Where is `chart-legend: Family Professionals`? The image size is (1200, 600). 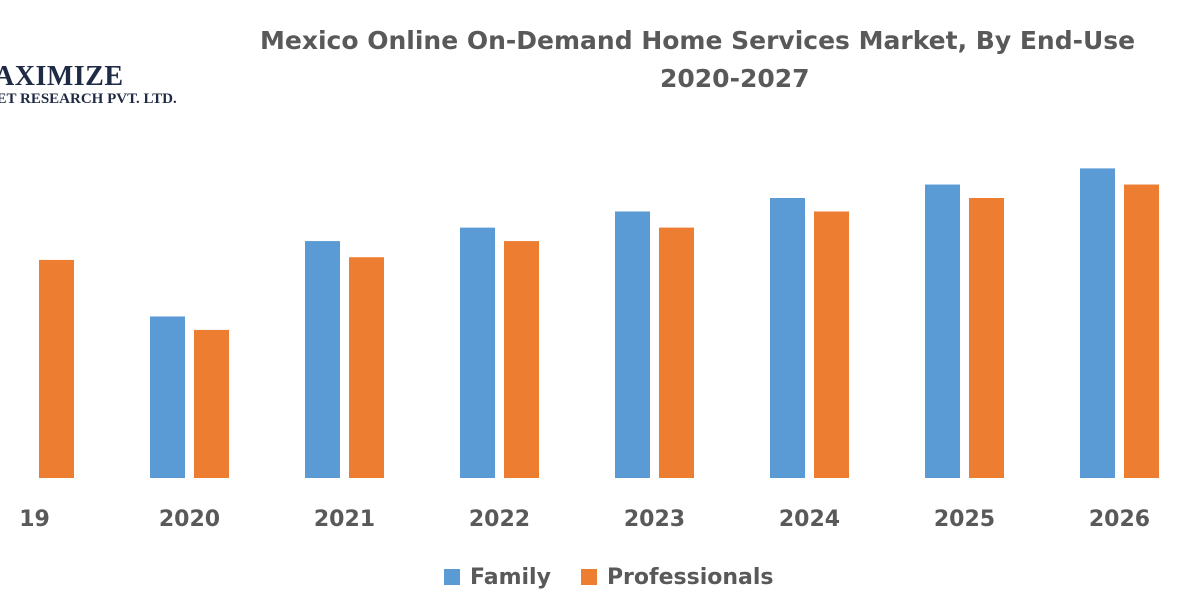 chart-legend: Family Professionals is located at coordinates (609, 577).